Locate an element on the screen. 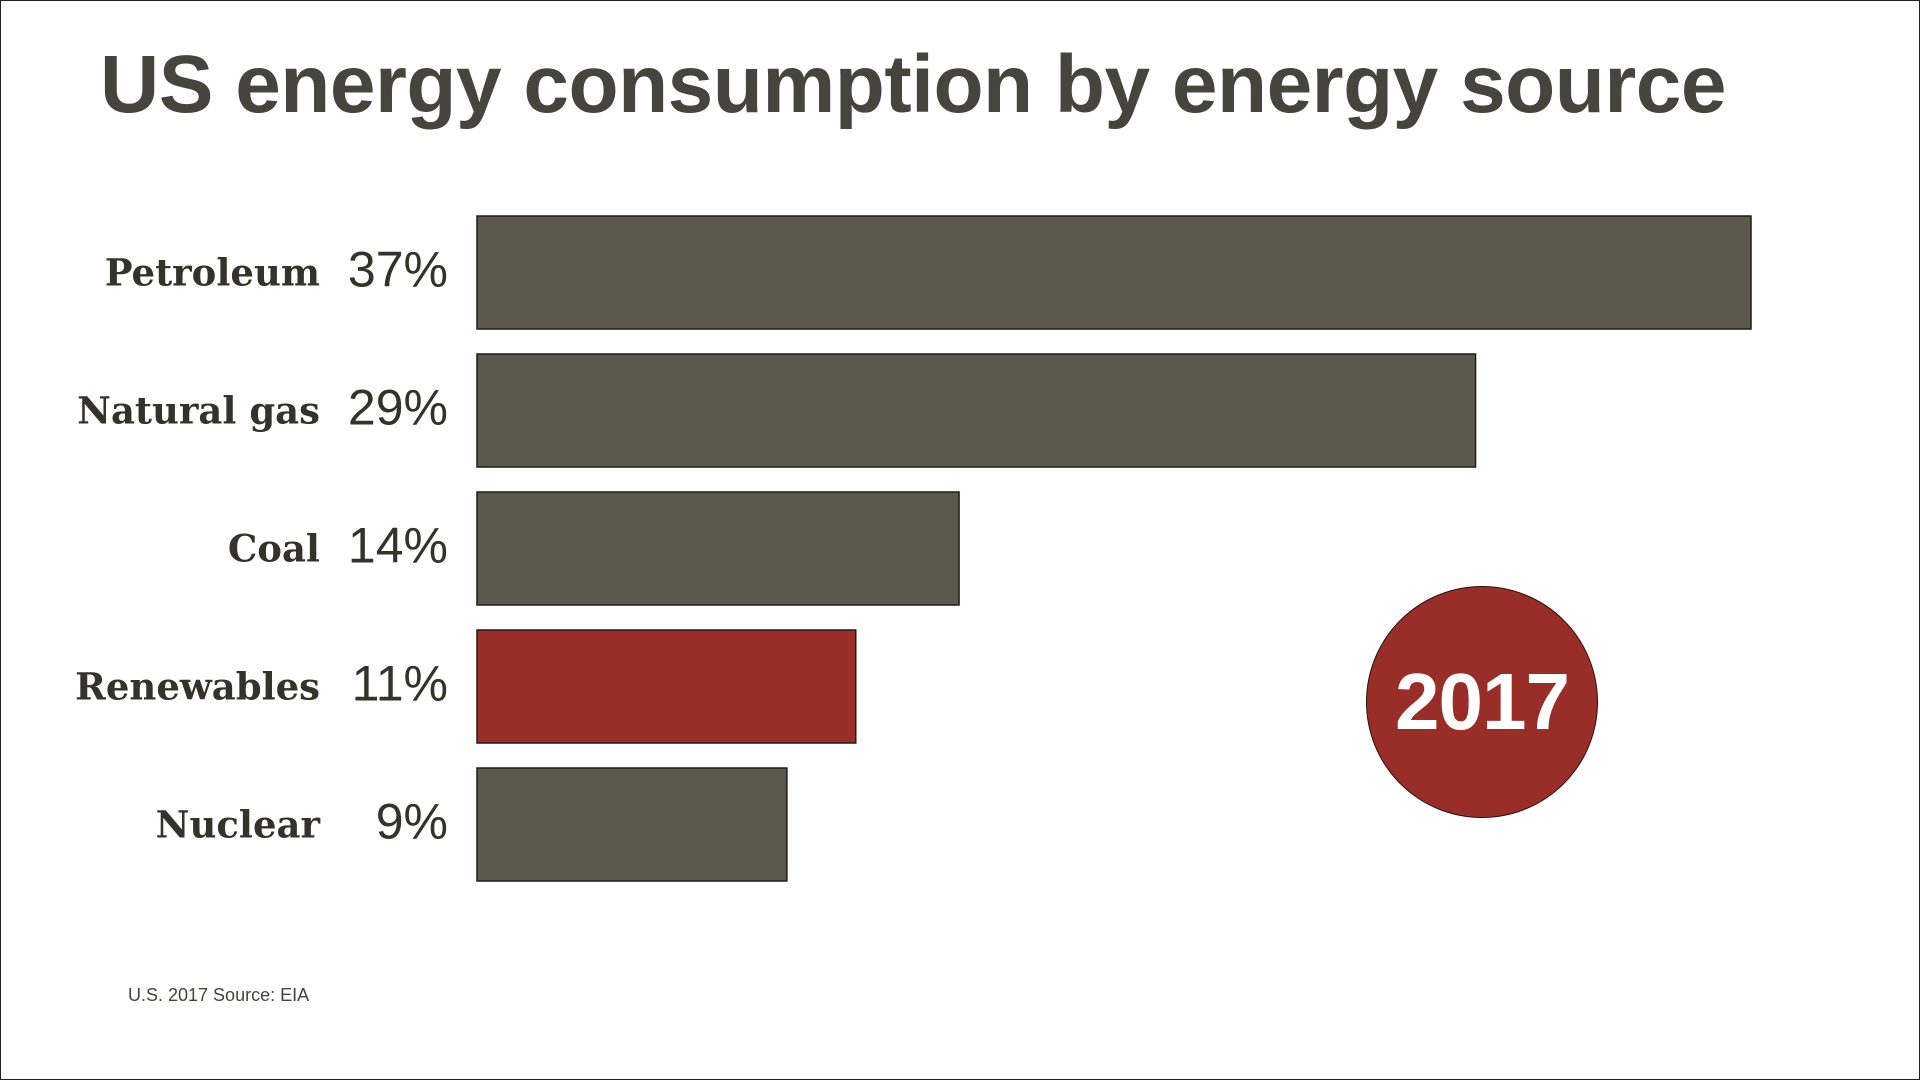 The image size is (1920, 1080). category-label-petroleum: Petroleum is located at coordinates (212, 273).